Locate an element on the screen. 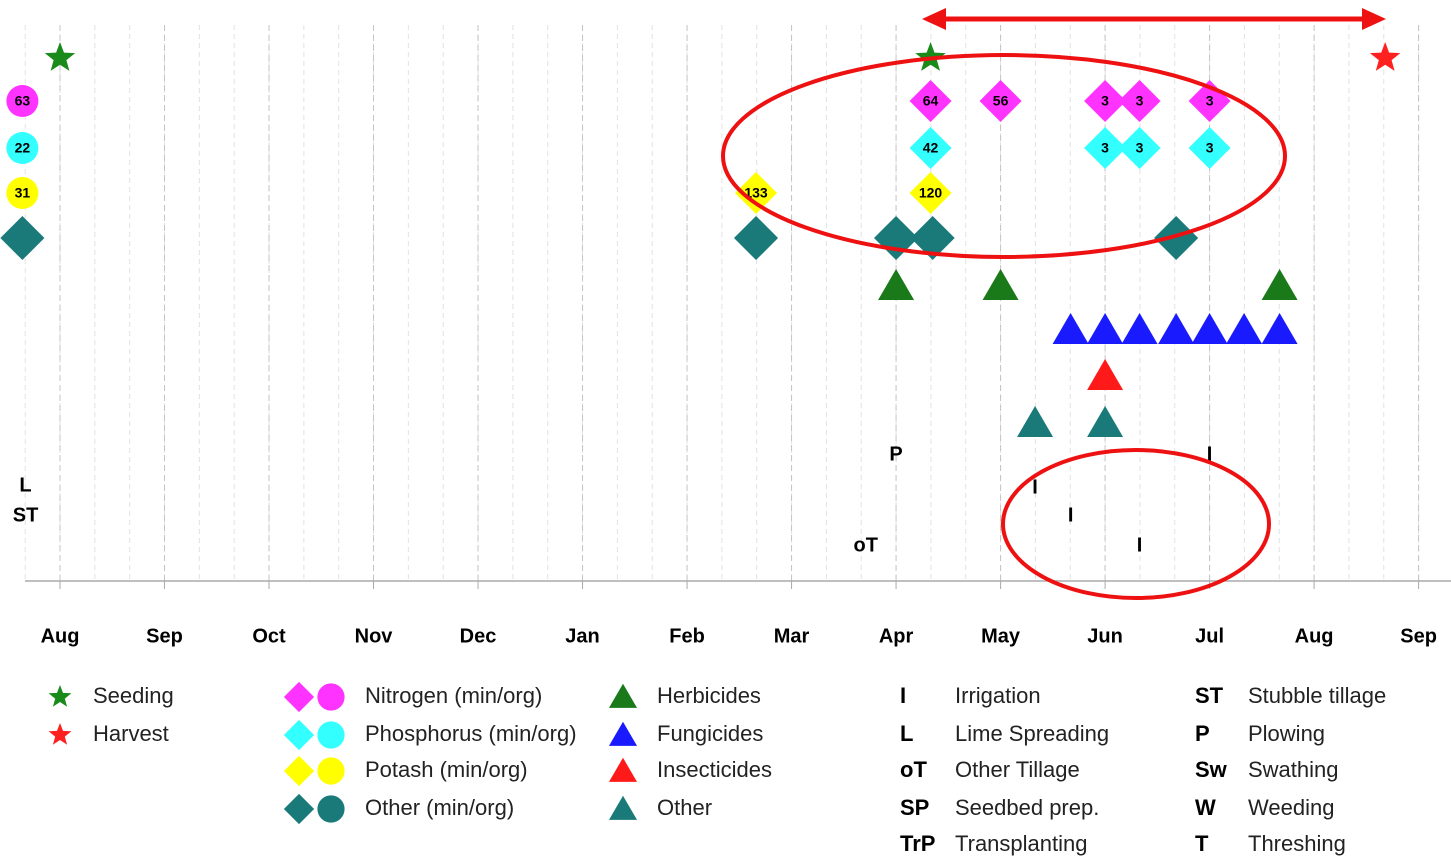  x-tick-label: Apr is located at coordinates (896, 636).